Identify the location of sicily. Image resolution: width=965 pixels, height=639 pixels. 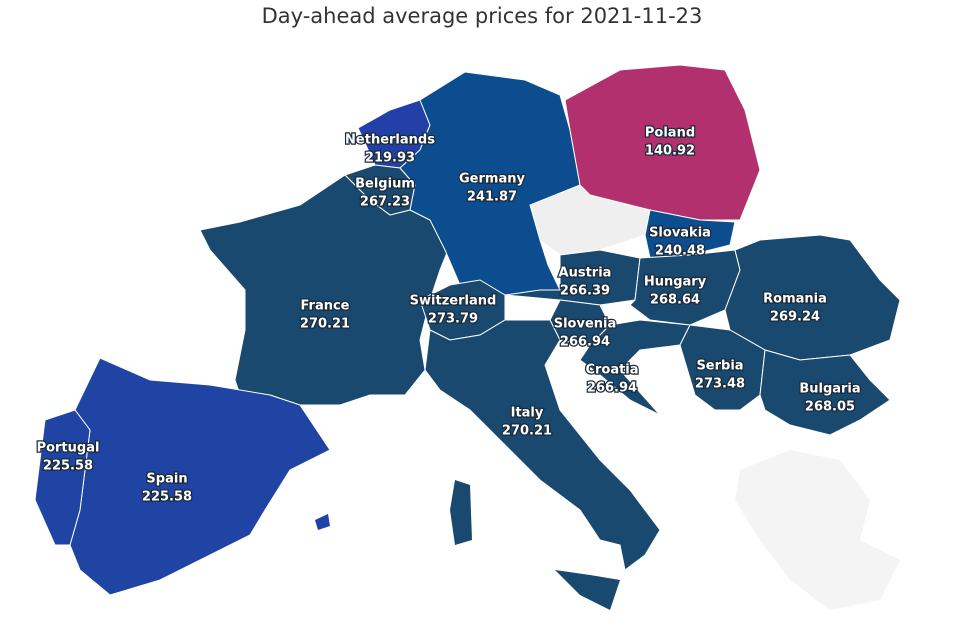
(587, 590).